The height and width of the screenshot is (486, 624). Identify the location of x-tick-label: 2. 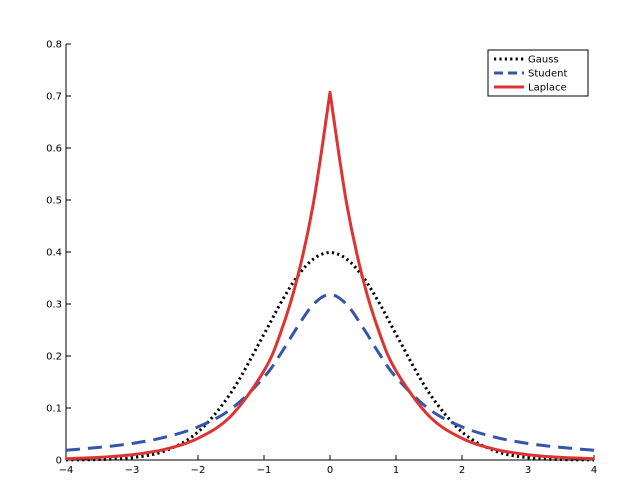
(462, 470).